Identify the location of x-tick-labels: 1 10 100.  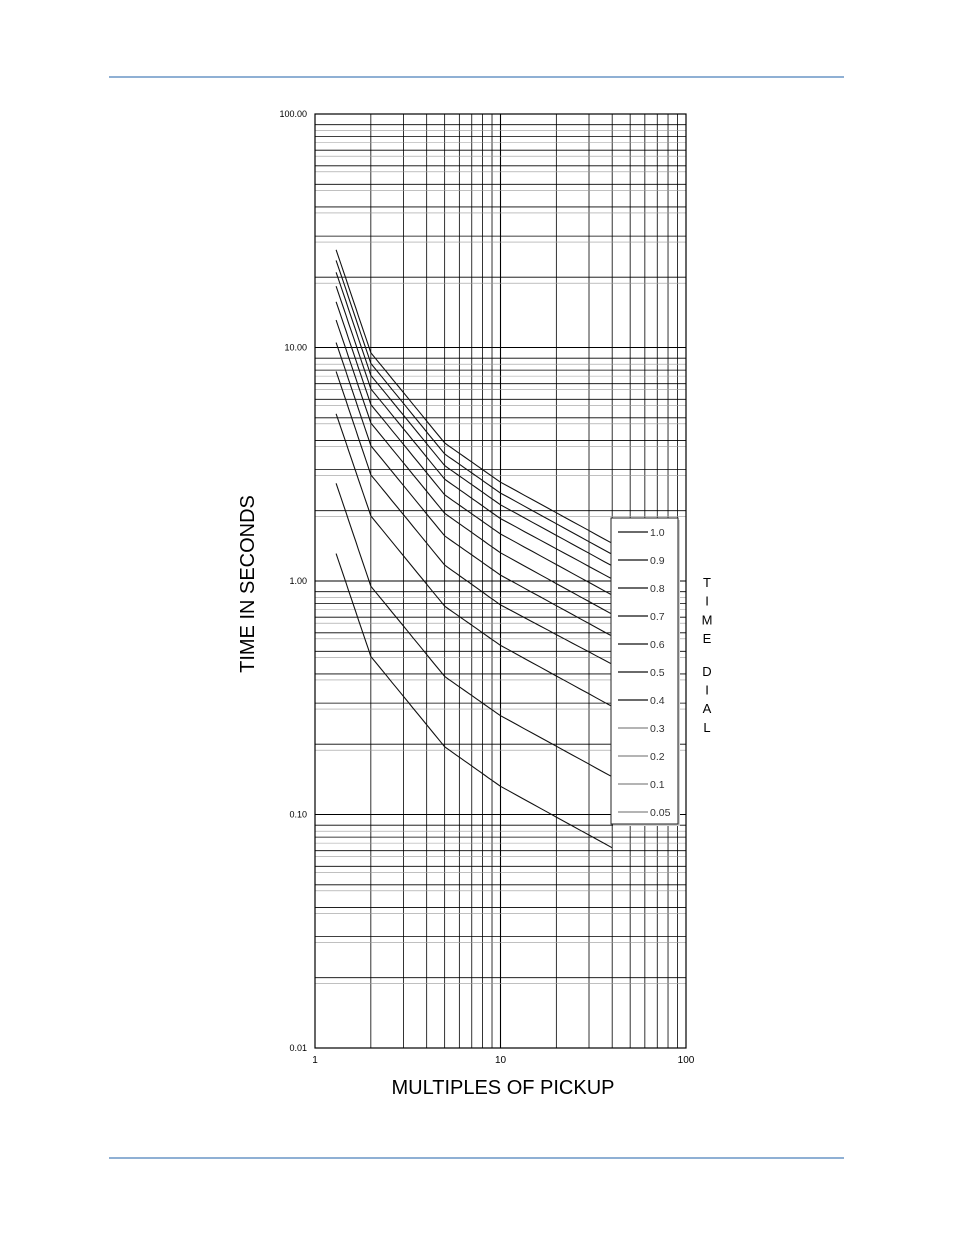
(503, 1060).